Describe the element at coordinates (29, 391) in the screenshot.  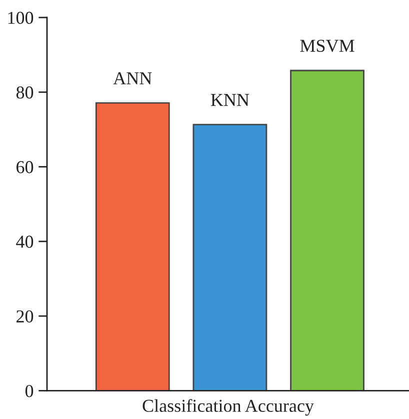
I see `y-tick-label: 0` at that location.